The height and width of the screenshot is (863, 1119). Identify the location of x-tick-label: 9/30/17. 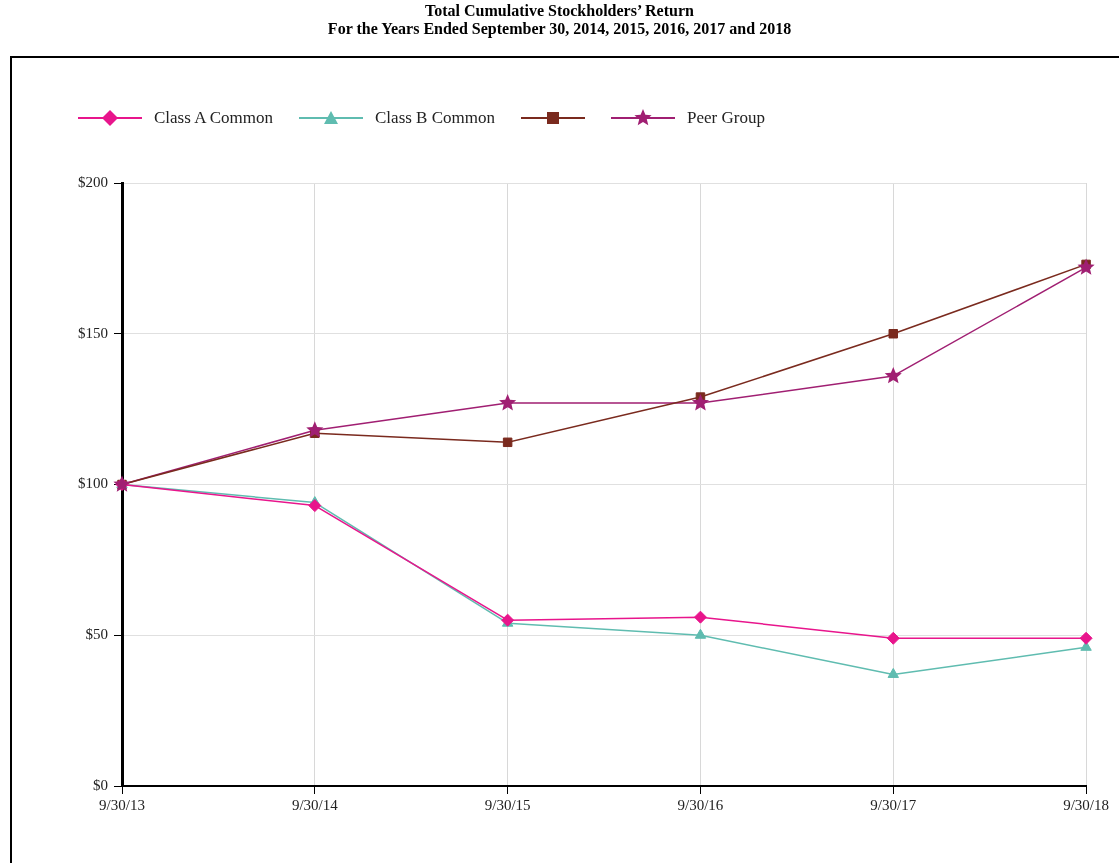
(893, 804).